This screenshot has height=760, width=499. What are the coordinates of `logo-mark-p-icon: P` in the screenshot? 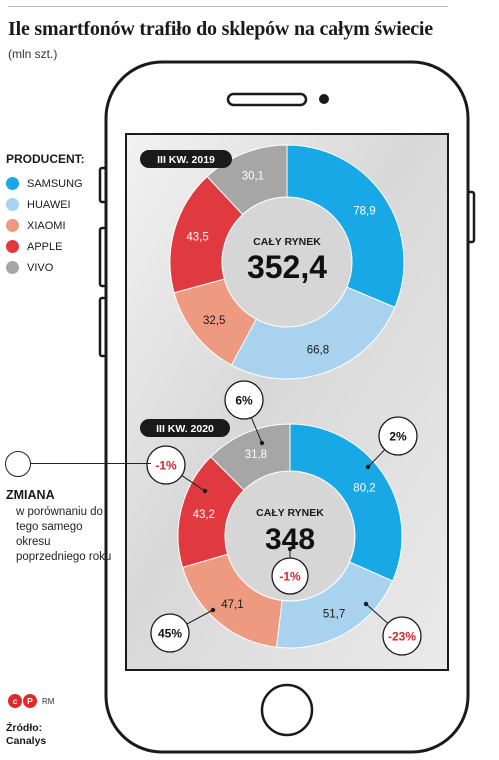 It's located at (30, 701).